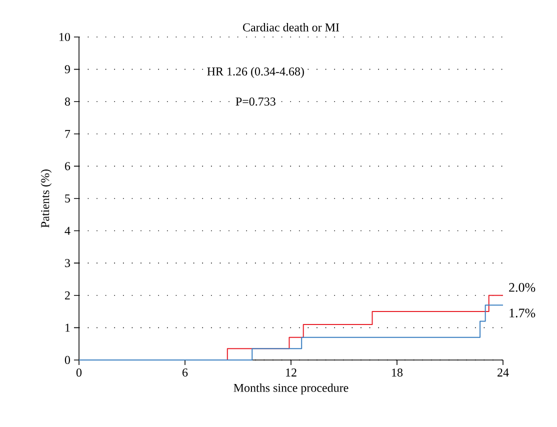 Image resolution: width=557 pixels, height=427 pixels. Describe the element at coordinates (291, 372) in the screenshot. I see `x-tick-label: 12` at that location.